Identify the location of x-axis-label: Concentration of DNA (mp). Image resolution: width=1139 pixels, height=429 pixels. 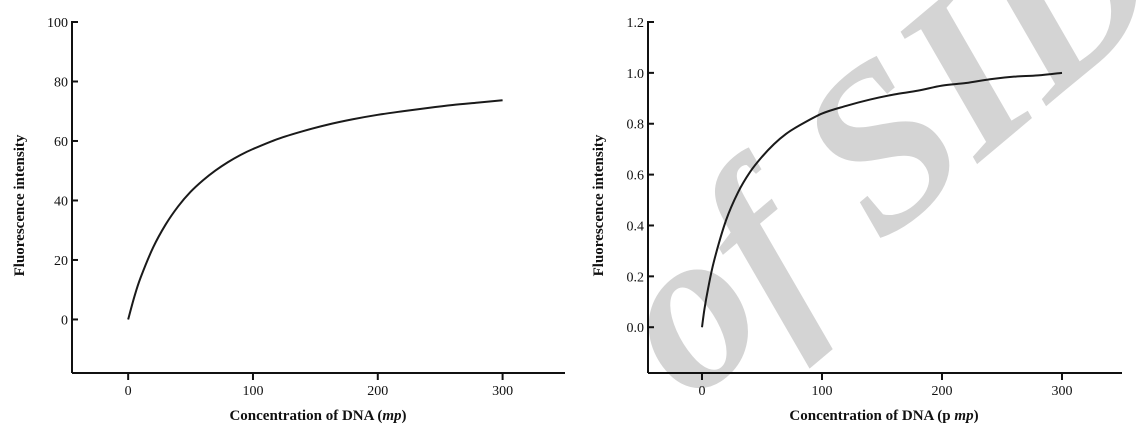
(317, 416).